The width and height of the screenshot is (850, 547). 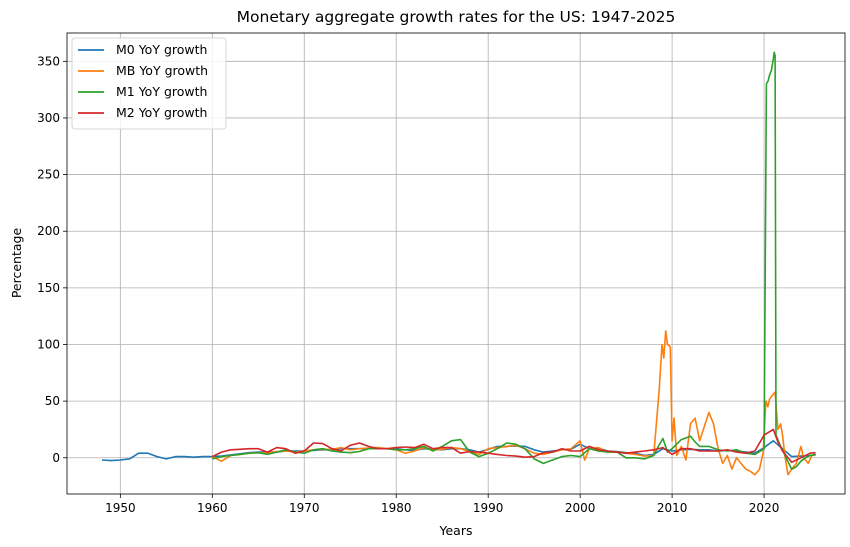 I want to click on x-tick-label: 1980, so click(x=396, y=508).